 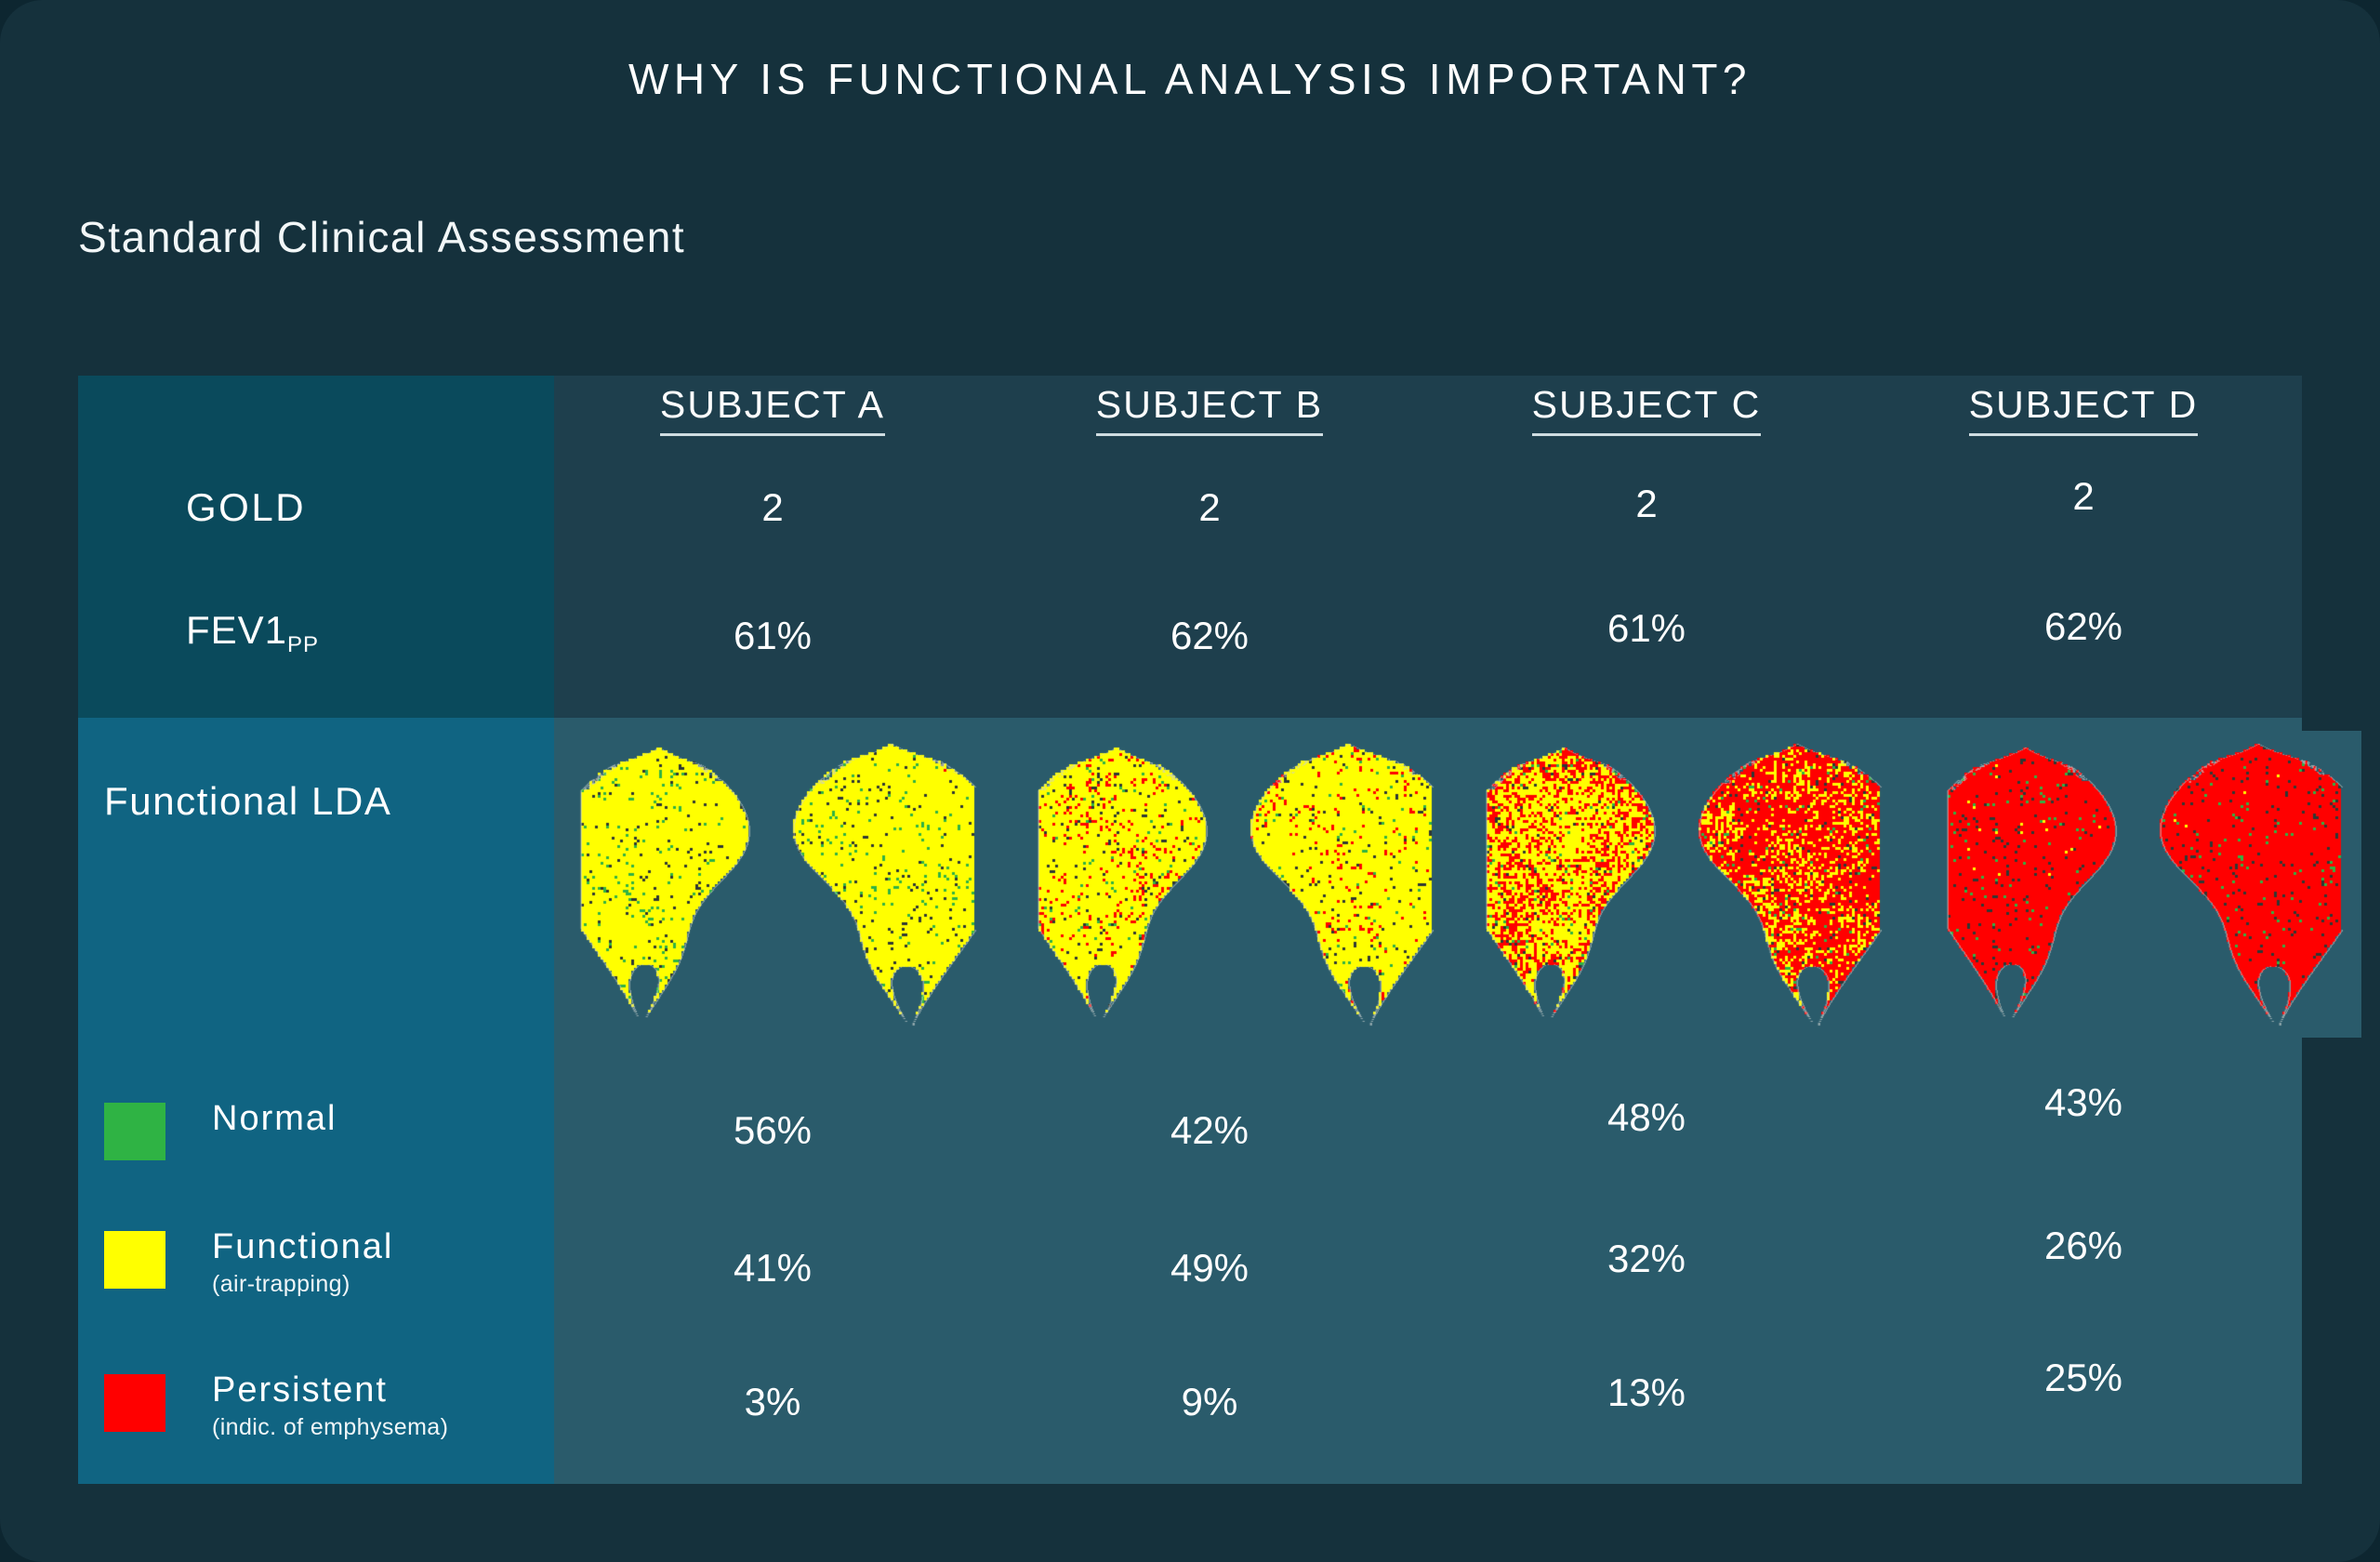 I want to click on legend-text-functional: Functional (air-trapping), so click(x=360, y=1263).